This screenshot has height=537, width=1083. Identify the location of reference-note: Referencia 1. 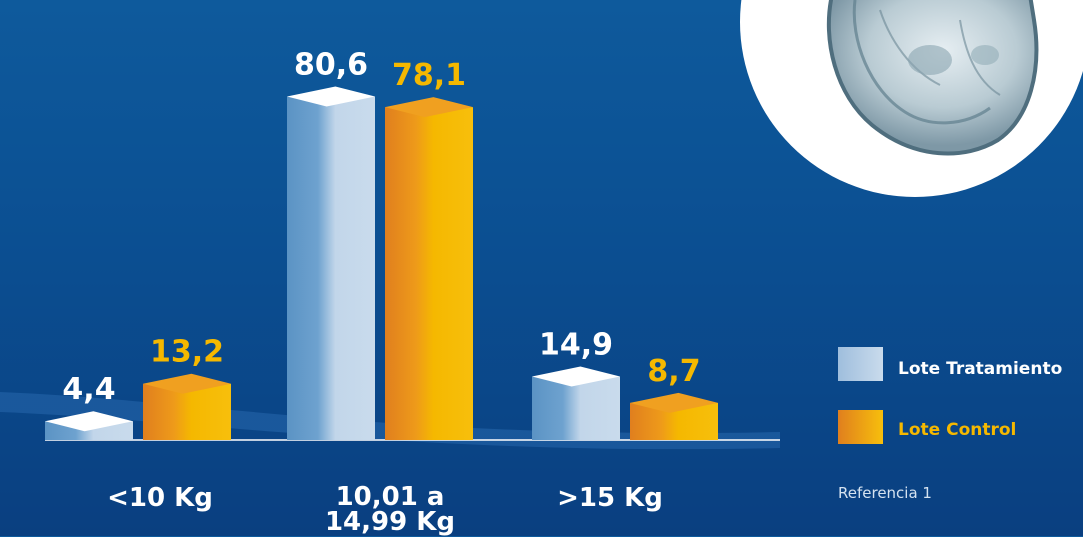
(885, 493).